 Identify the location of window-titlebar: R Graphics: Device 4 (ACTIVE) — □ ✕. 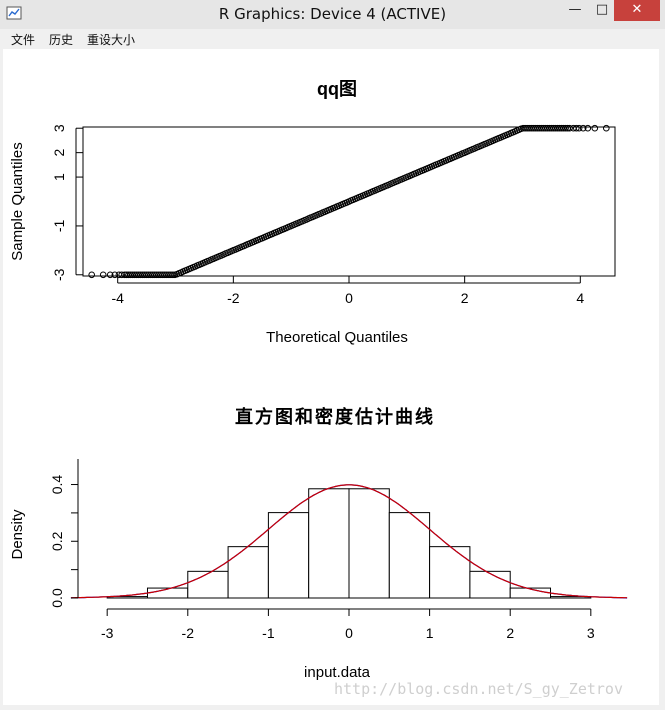
(332, 14).